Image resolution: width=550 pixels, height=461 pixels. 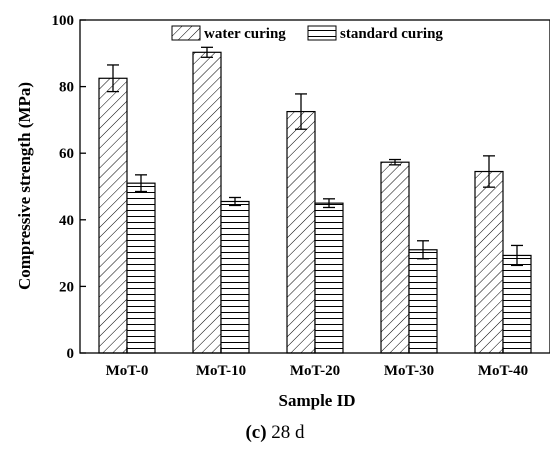 What do you see at coordinates (317, 400) in the screenshot?
I see `x-axis-title: Sample ID` at bounding box center [317, 400].